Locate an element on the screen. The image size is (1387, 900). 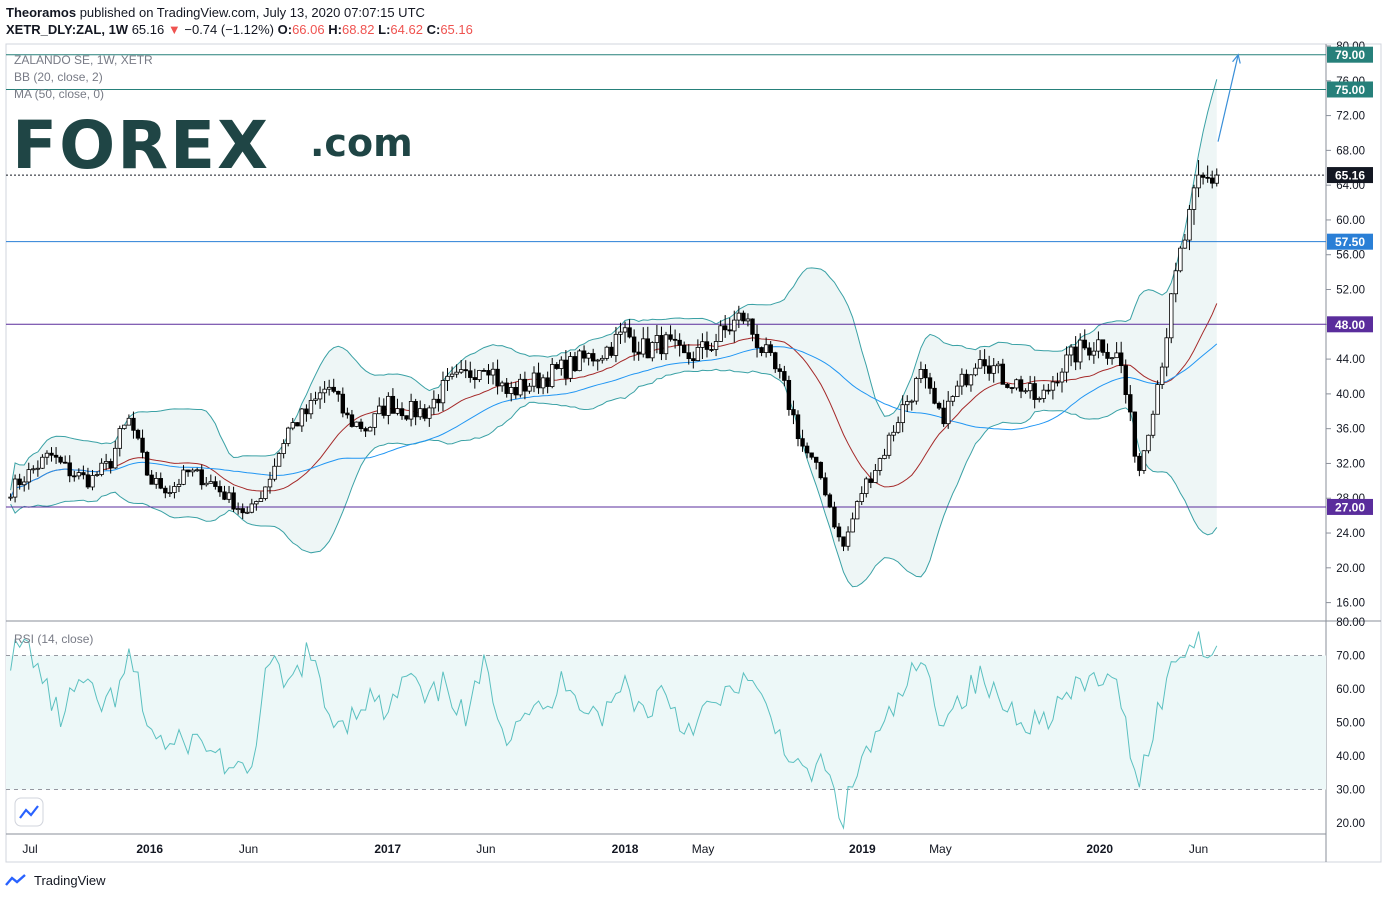
last-price-text: 65.16 is located at coordinates (148, 29).